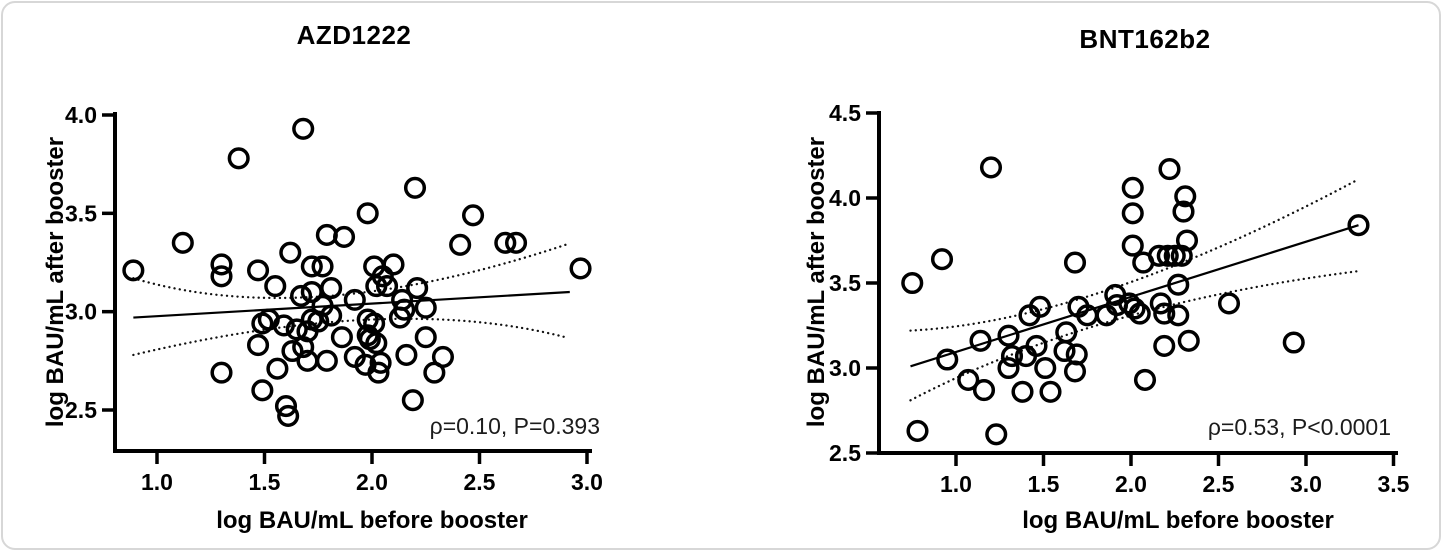 This screenshot has height=554, width=1442. I want to click on panel-title-bnt162b2: BNT162b2, so click(1145, 39).